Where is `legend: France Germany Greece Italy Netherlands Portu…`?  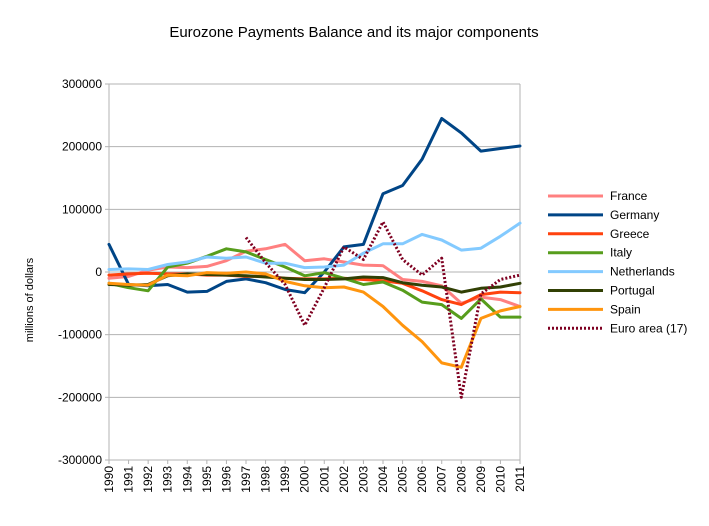 legend: France Germany Greece Italy Netherlands Portu… is located at coordinates (617, 262).